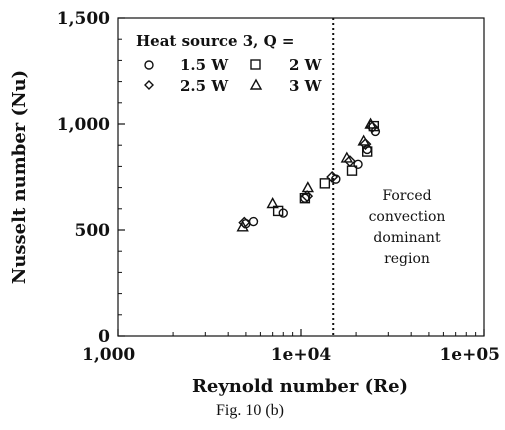 The width and height of the screenshot is (505, 430). I want to click on x-tick-labels: 1,000 1e+04 1e+05, so click(291, 355).